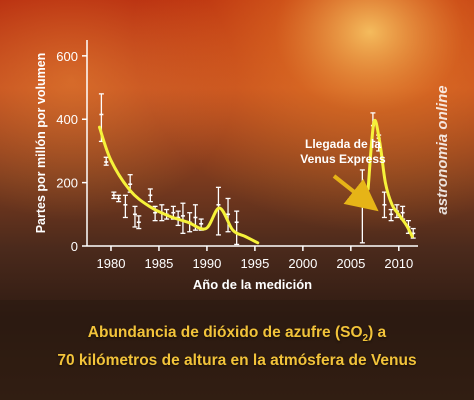 Image resolution: width=474 pixels, height=400 pixels. Describe the element at coordinates (206, 263) in the screenshot. I see `x-tick-label: 1990` at that location.